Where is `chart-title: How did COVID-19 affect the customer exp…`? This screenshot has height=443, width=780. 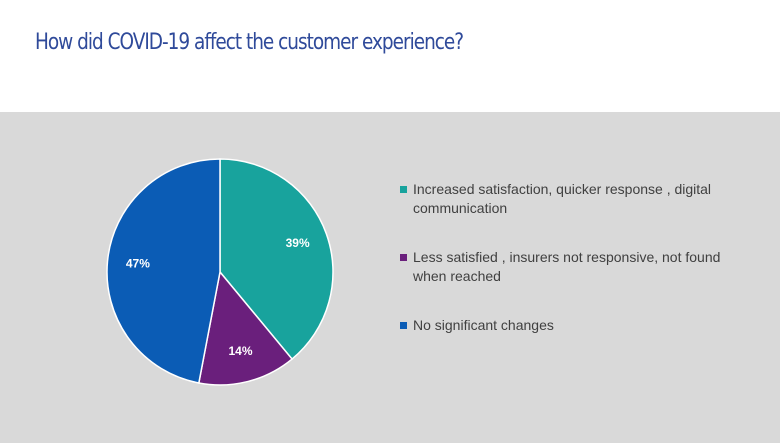 chart-title: How did COVID-19 affect the customer exp… is located at coordinates (249, 42).